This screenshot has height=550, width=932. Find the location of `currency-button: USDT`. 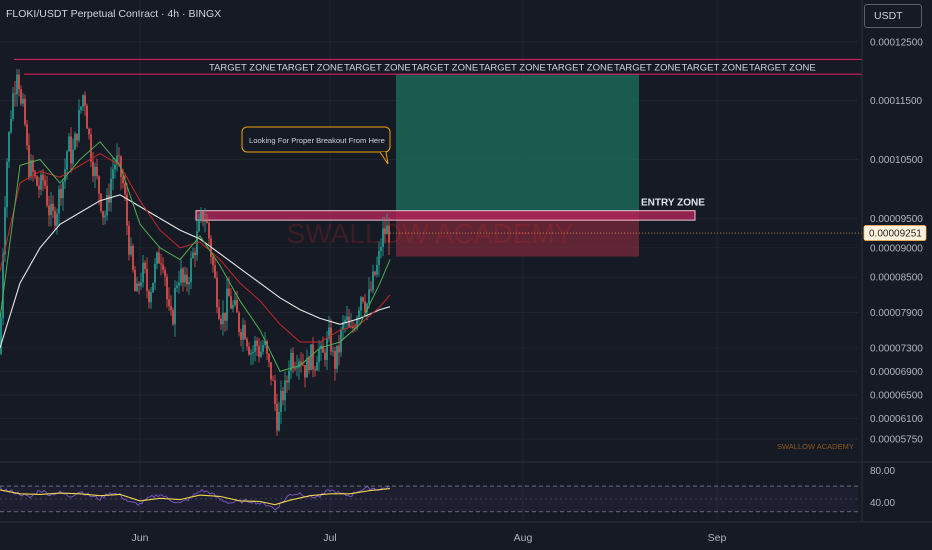

currency-button: USDT is located at coordinates (893, 16).